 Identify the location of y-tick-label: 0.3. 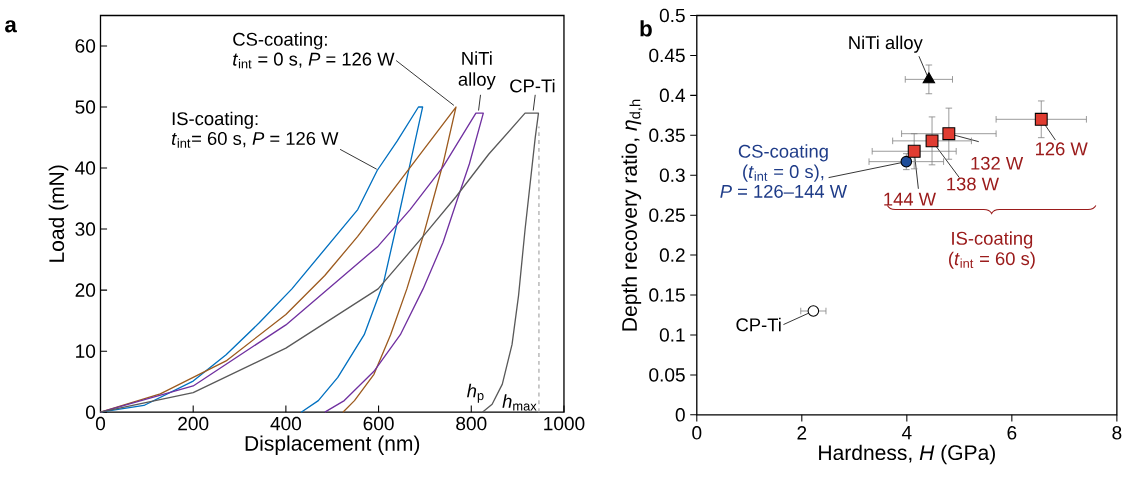
(672, 175).